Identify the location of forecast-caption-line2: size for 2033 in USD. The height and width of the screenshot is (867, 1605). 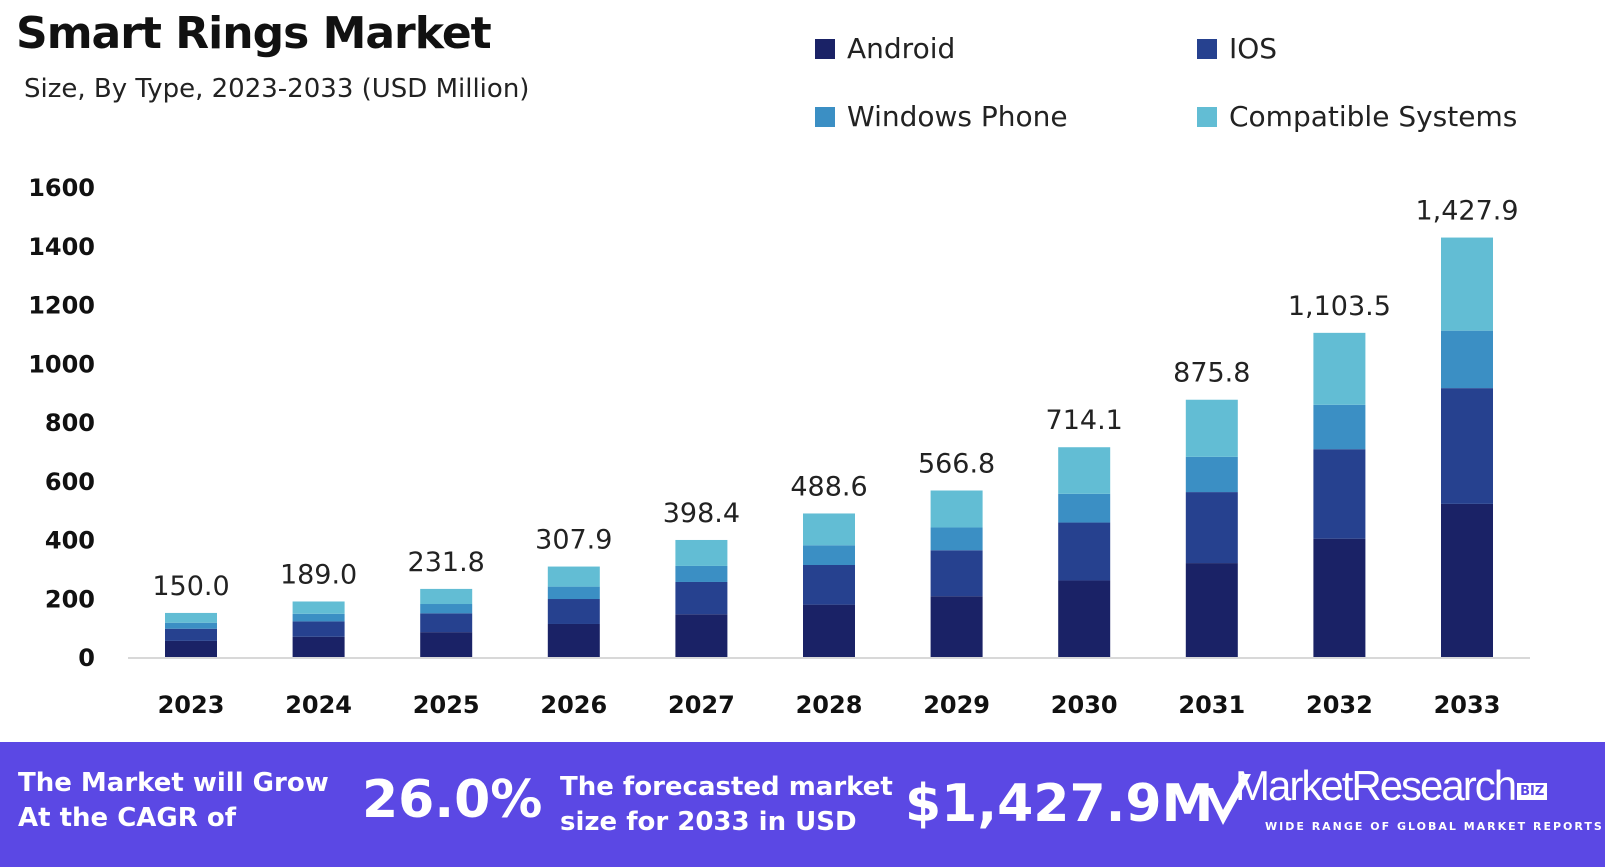
(708, 822).